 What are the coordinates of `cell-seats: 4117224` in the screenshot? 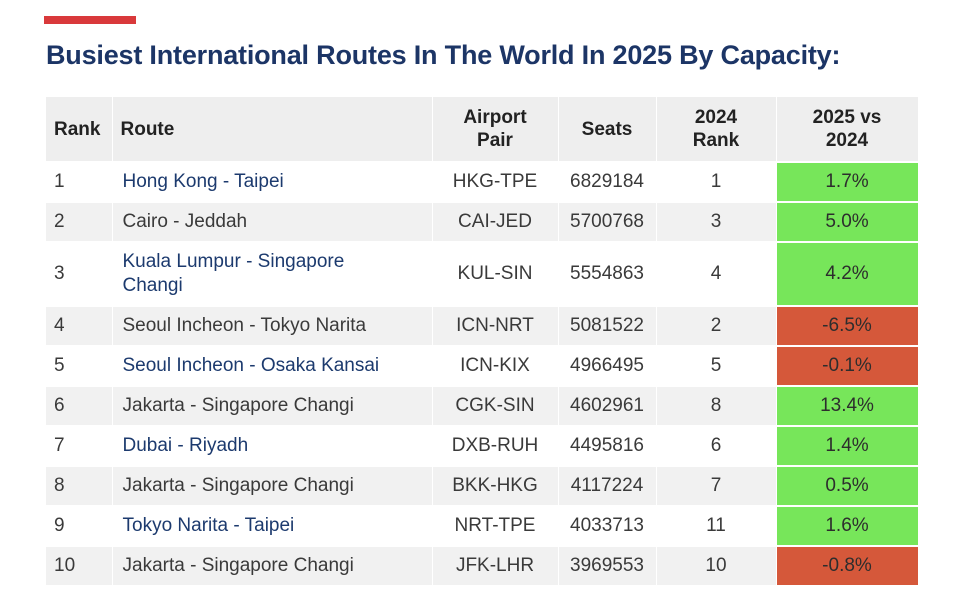 It's located at (607, 485).